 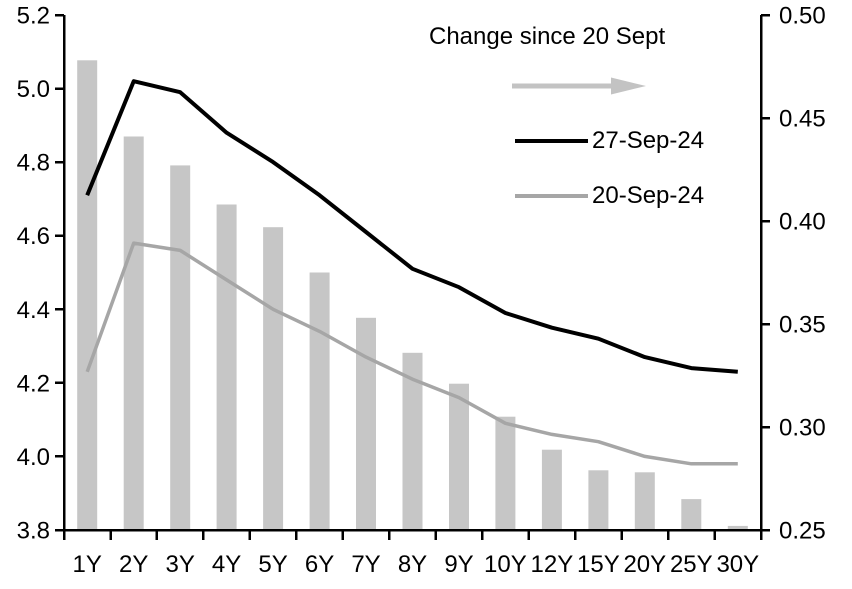 What do you see at coordinates (802, 325) in the screenshot?
I see `right-tick-label-0.35: 0.35` at bounding box center [802, 325].